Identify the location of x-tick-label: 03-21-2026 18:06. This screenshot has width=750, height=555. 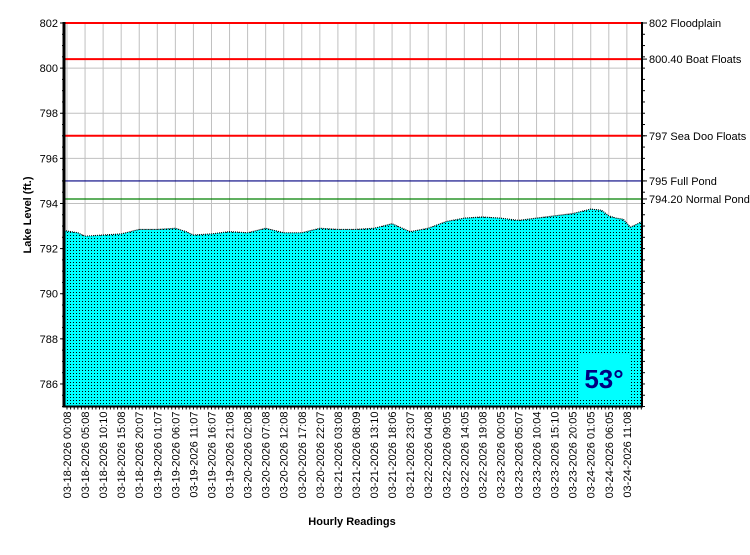
(393, 455).